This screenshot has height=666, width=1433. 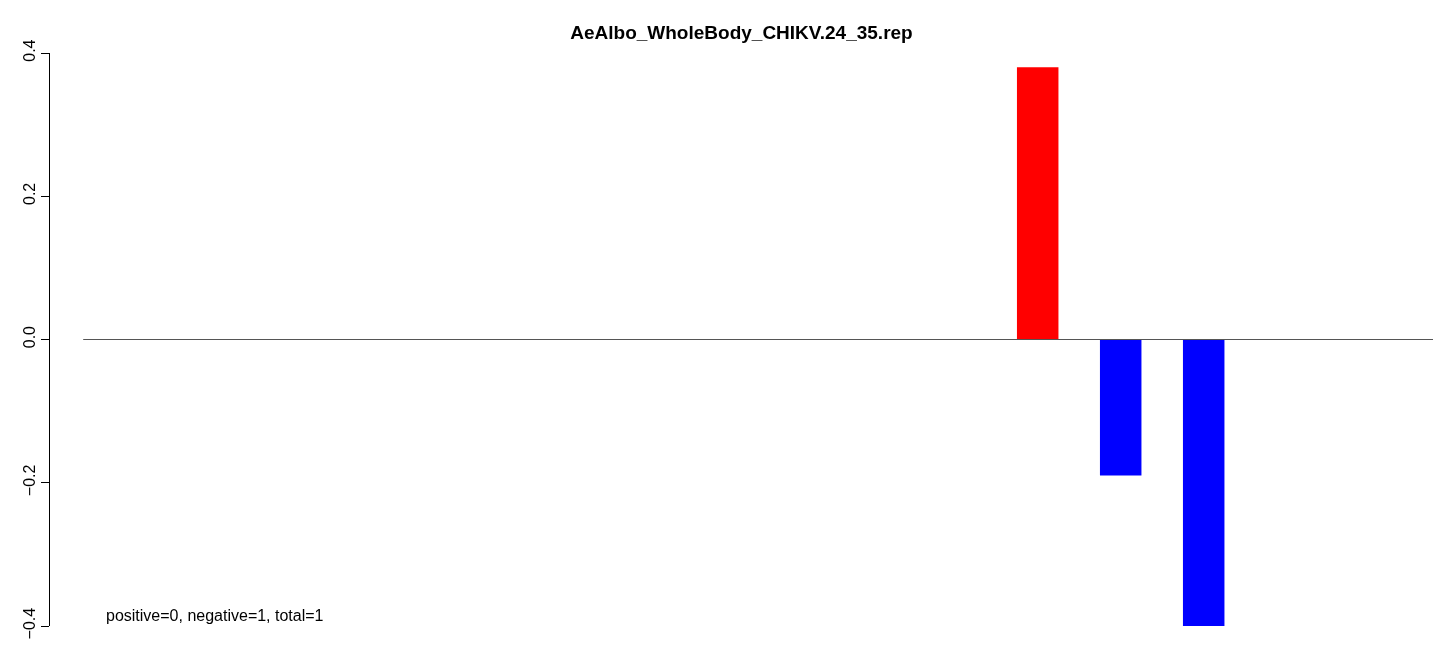 What do you see at coordinates (29, 193) in the screenshot?
I see `y-tick-label: 0.2` at bounding box center [29, 193].